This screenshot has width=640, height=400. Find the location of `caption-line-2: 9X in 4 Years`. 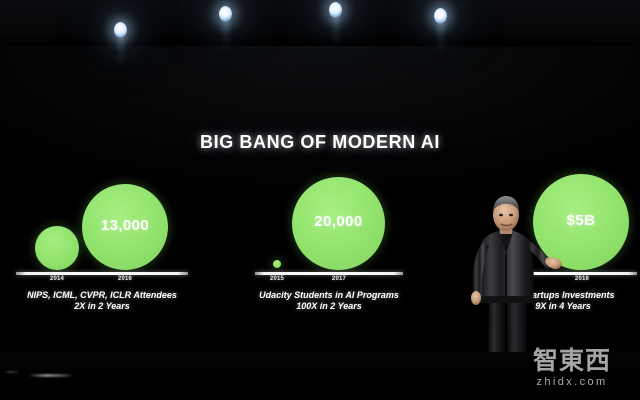

caption-line-2: 9X in 4 Years is located at coordinates (563, 306).